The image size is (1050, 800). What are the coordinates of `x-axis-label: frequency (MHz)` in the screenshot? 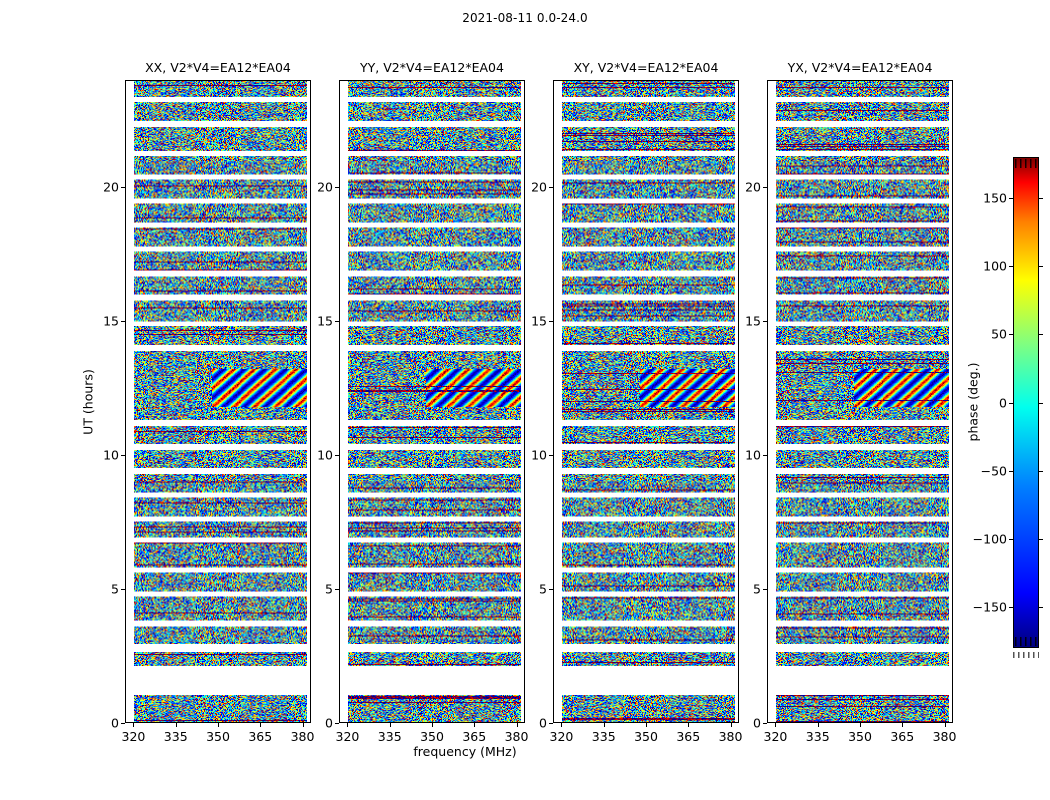 It's located at (465, 751).